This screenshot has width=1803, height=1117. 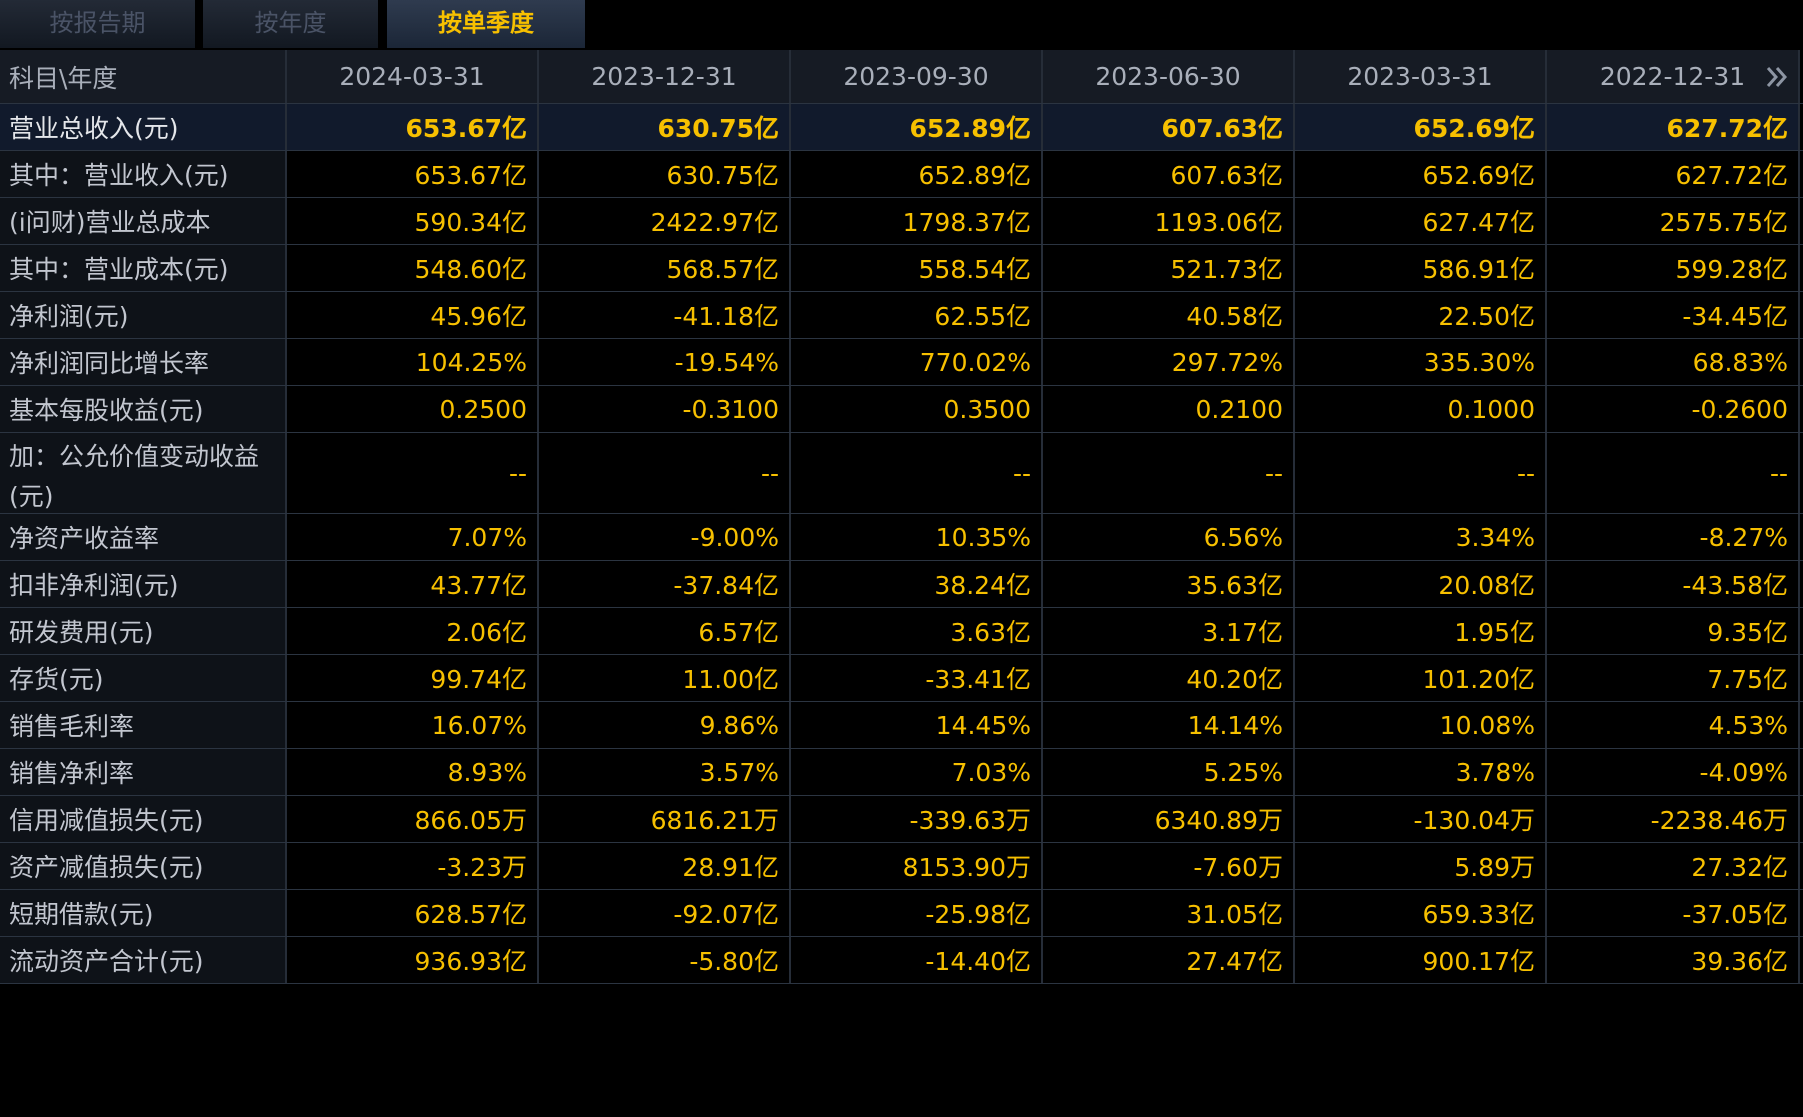 I want to click on value-cell: 0.3500, so click(x=917, y=409).